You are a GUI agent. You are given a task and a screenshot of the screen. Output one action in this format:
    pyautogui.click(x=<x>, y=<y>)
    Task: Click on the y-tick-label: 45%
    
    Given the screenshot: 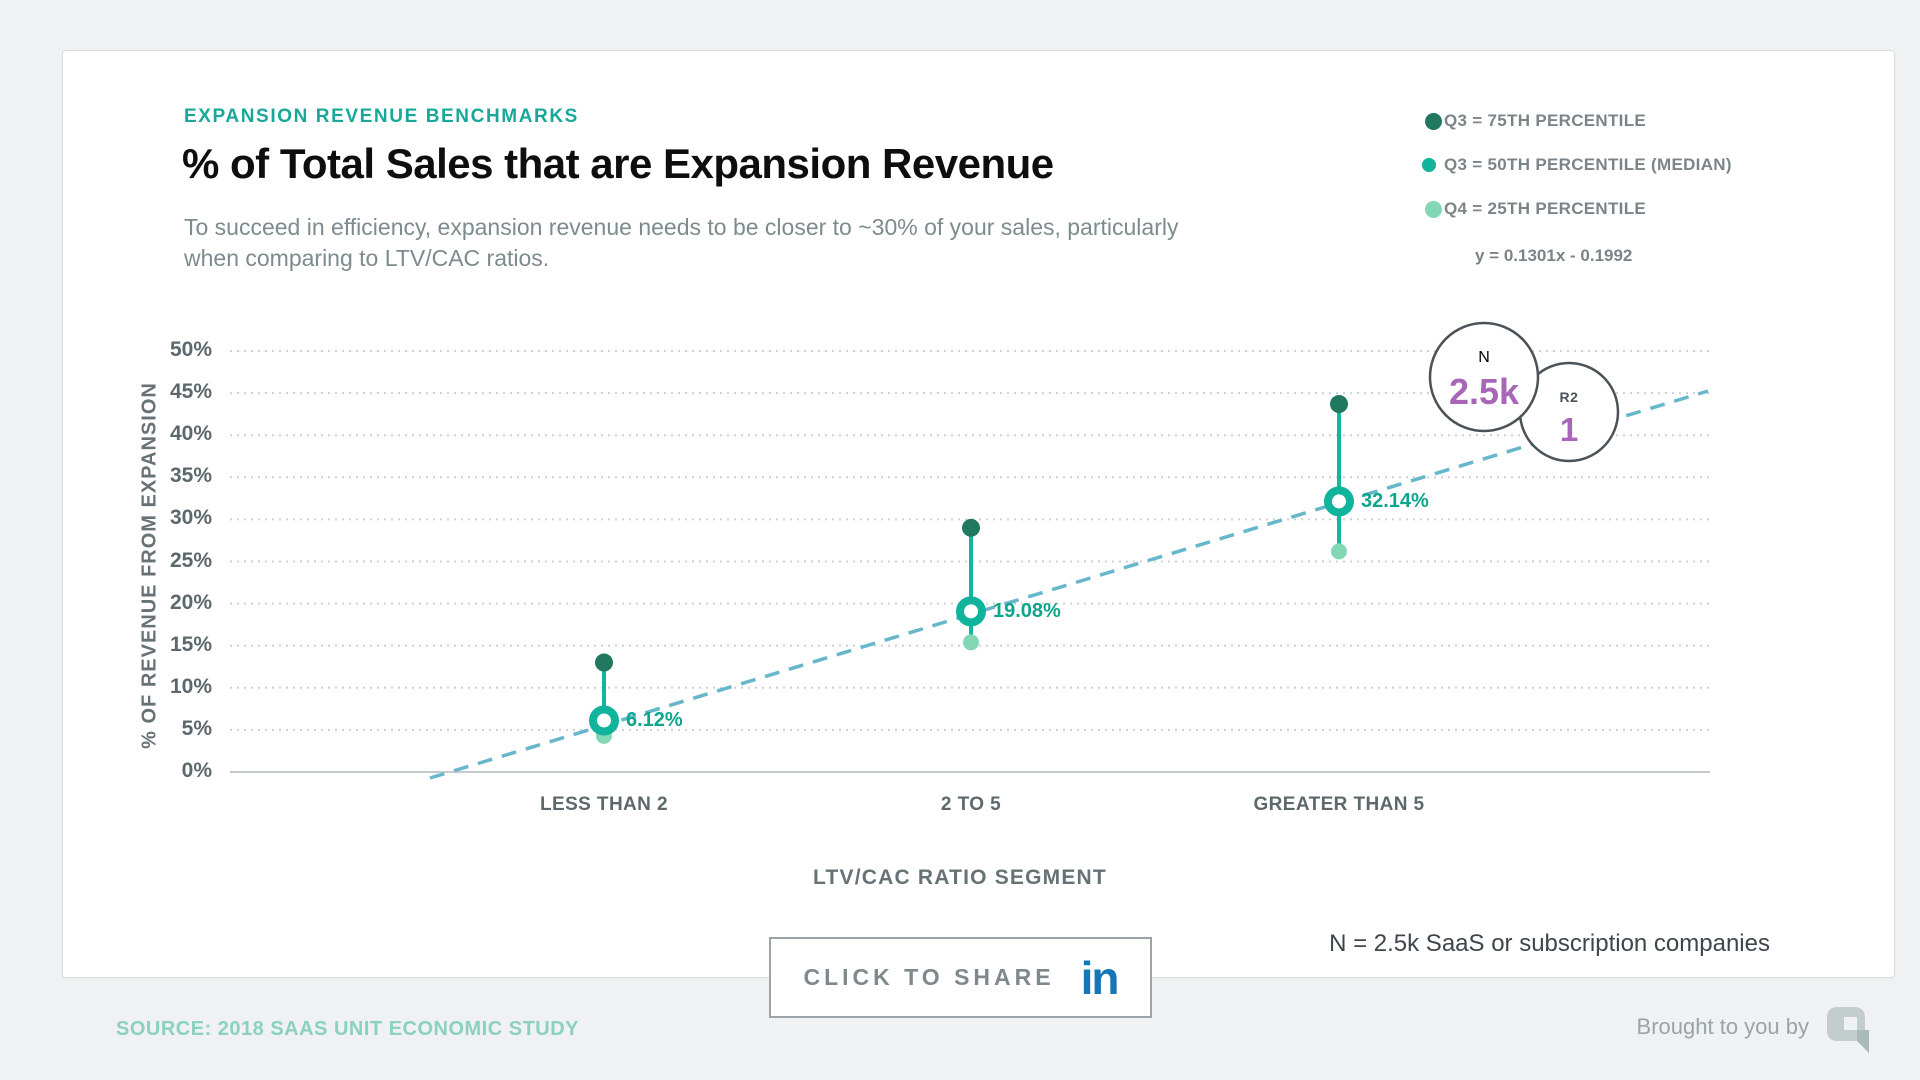 What is the action you would take?
    pyautogui.click(x=190, y=392)
    